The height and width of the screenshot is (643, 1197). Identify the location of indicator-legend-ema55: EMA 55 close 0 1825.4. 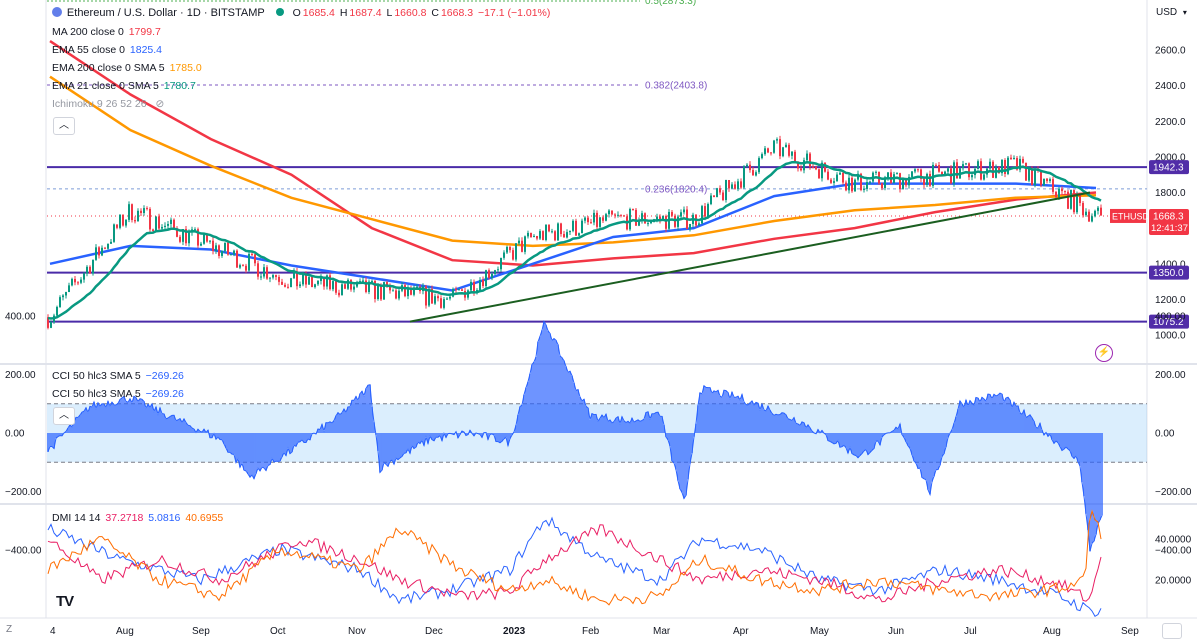
(108, 50).